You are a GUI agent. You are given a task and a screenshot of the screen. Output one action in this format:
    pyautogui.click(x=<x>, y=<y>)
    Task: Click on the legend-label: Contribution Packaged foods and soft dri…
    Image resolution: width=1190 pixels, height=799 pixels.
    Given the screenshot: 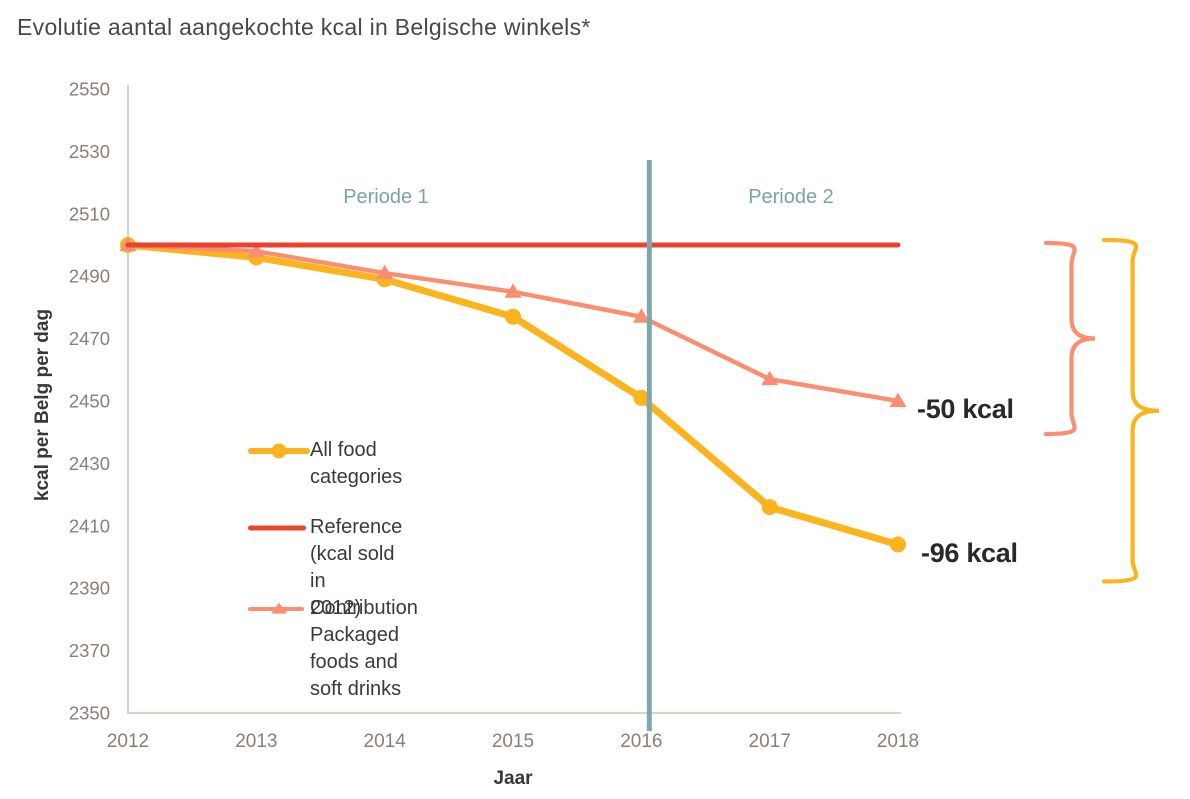 What is the action you would take?
    pyautogui.click(x=364, y=648)
    